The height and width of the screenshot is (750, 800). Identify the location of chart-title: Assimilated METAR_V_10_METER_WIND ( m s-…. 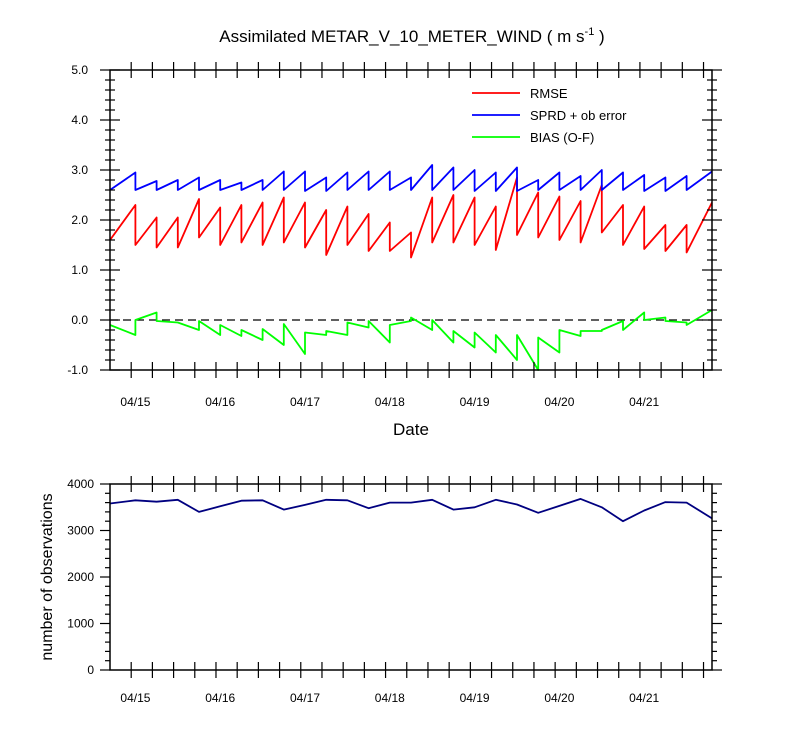
(411, 36).